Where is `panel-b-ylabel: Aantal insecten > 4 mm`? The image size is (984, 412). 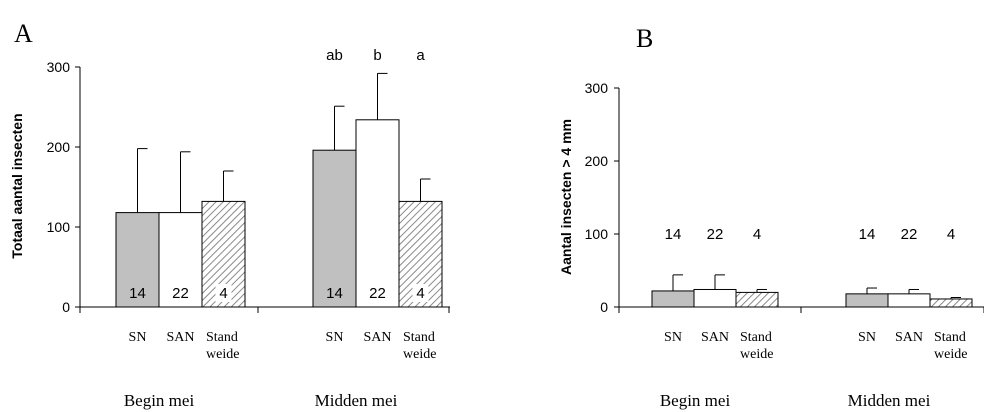 panel-b-ylabel: Aantal insecten > 4 mm is located at coordinates (566, 197).